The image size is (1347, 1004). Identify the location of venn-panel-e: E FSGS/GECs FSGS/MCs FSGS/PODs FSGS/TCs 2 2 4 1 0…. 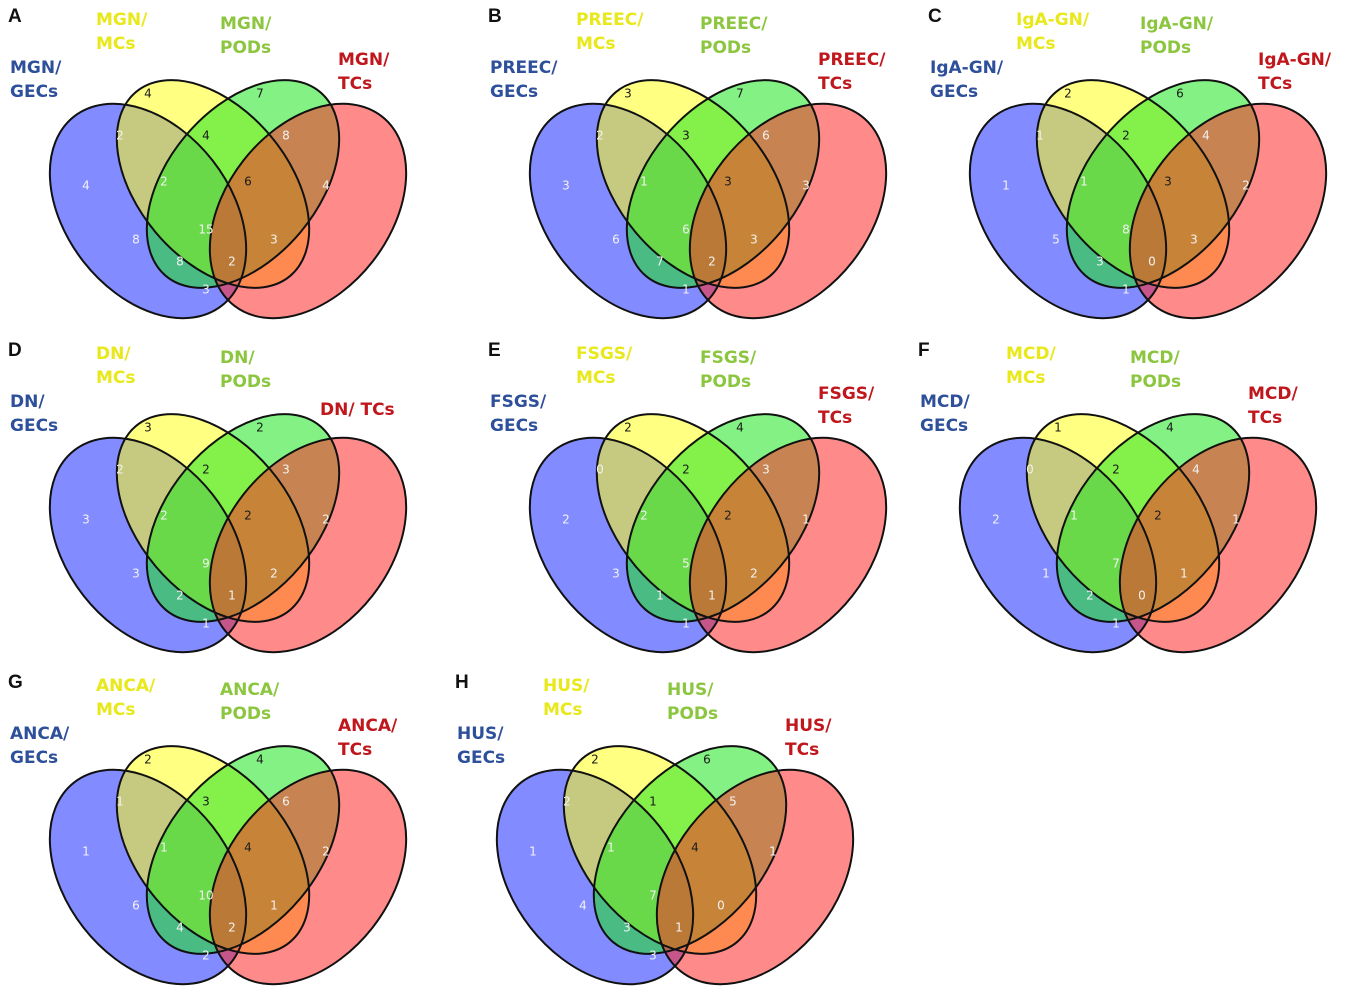
(698, 505).